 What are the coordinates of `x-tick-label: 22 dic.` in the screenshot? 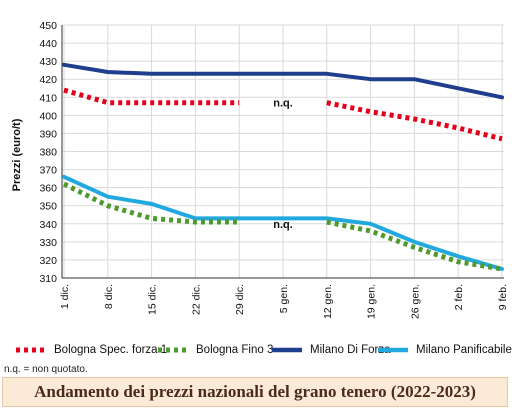 It's located at (196, 299).